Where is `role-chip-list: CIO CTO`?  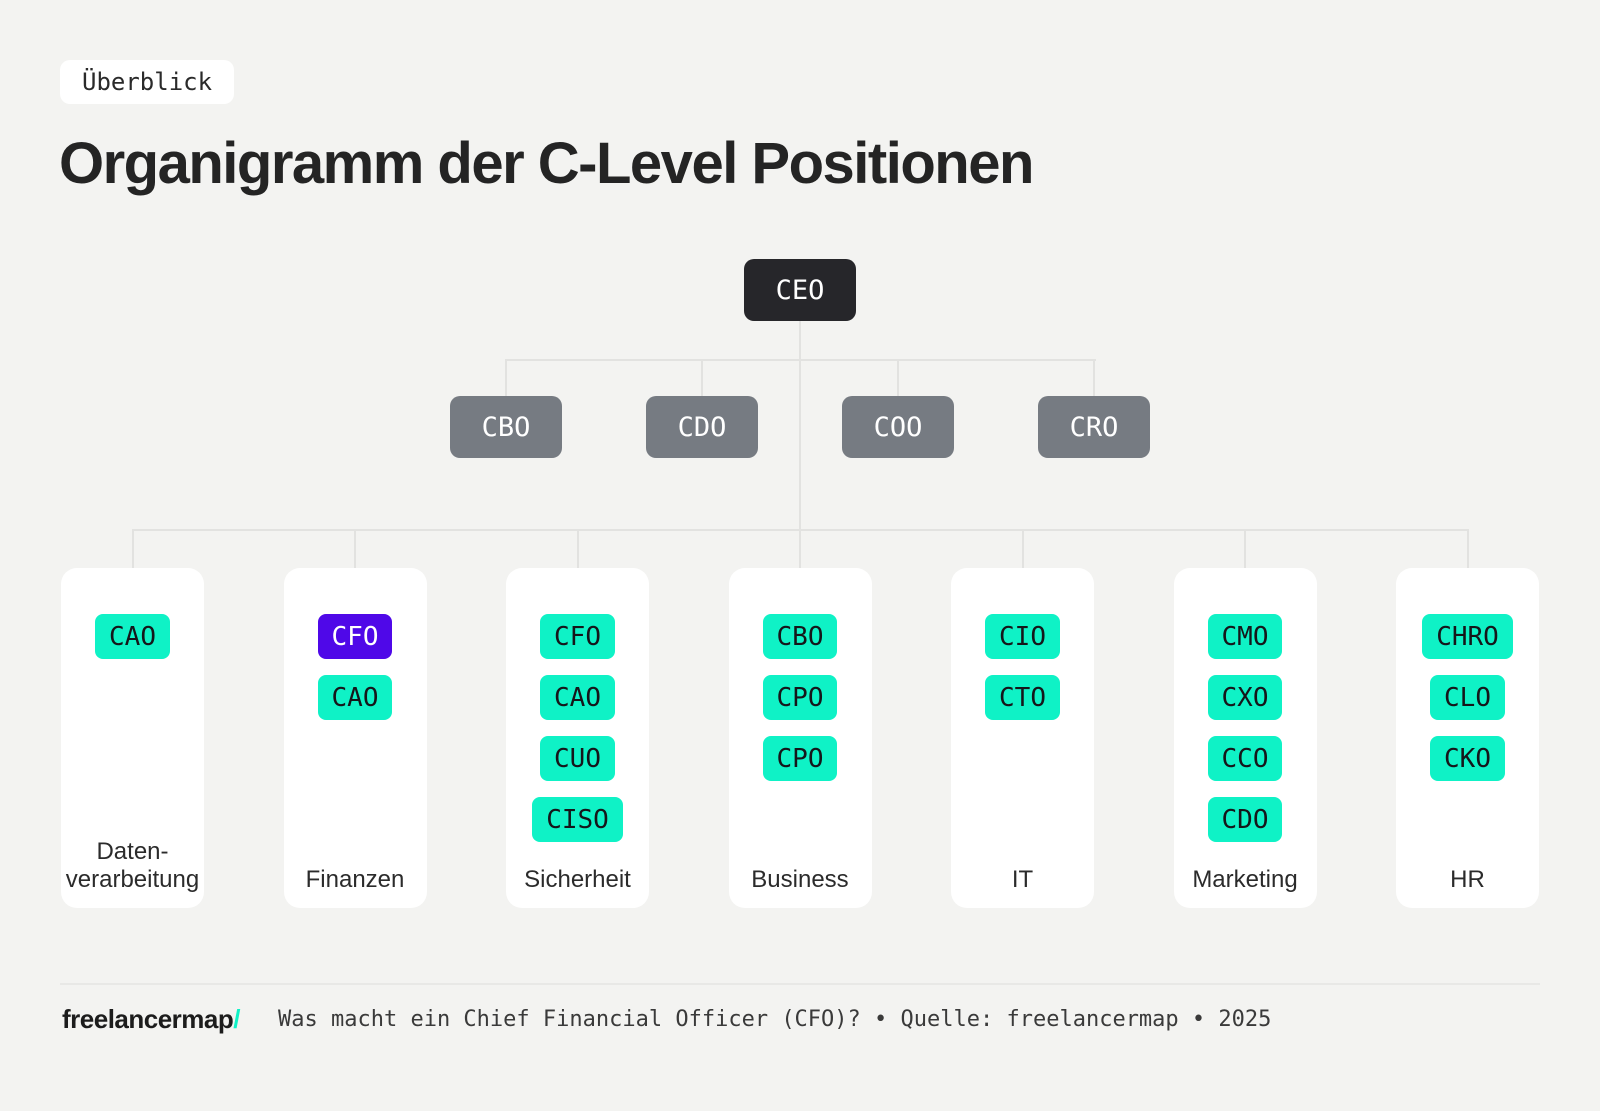 role-chip-list: CIO CTO is located at coordinates (1022, 667).